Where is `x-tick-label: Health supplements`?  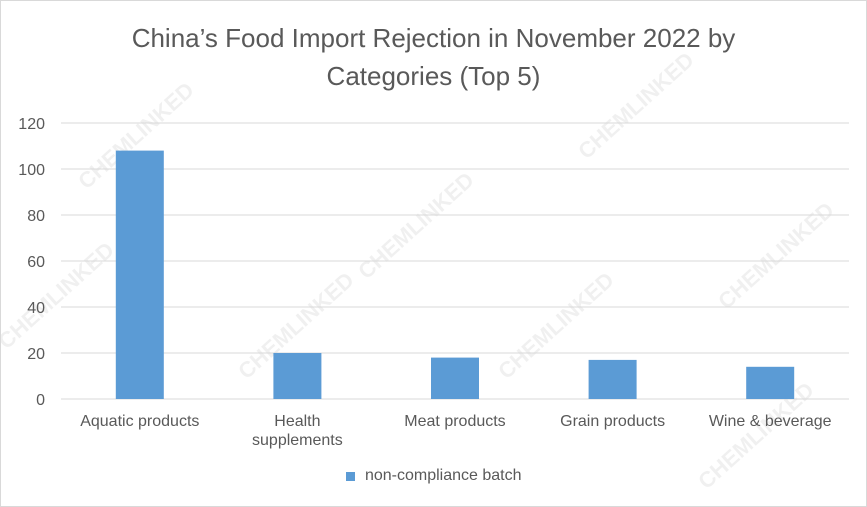
x-tick-label: Health supplements is located at coordinates (297, 431).